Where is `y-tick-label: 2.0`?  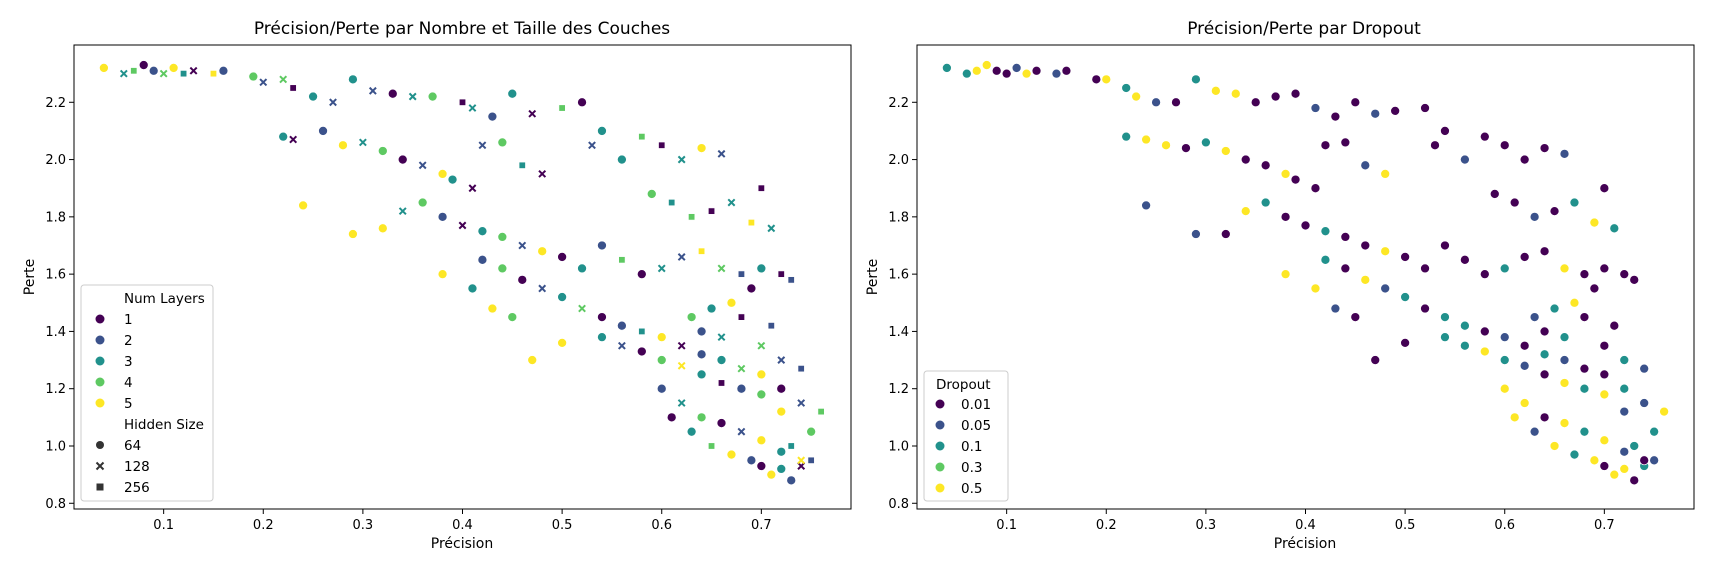
y-tick-label: 2.0 is located at coordinates (55, 160).